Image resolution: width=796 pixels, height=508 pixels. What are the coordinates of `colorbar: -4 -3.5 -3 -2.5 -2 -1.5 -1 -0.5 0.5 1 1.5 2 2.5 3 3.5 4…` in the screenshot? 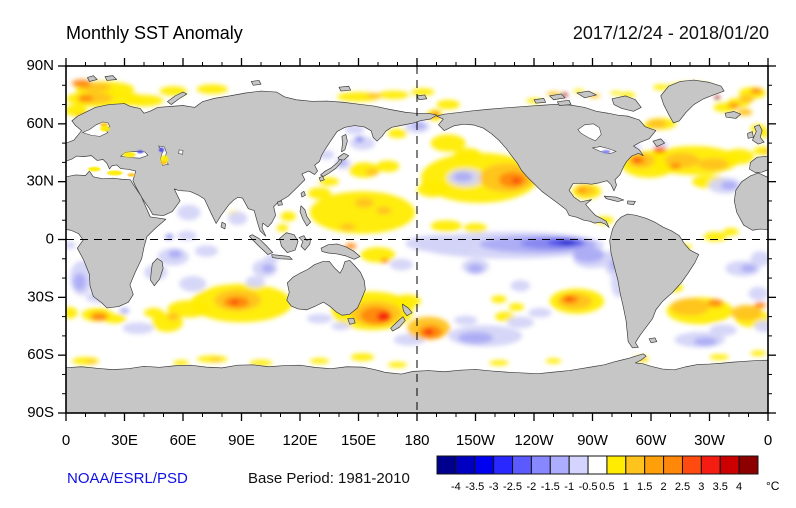 It's located at (608, 474).